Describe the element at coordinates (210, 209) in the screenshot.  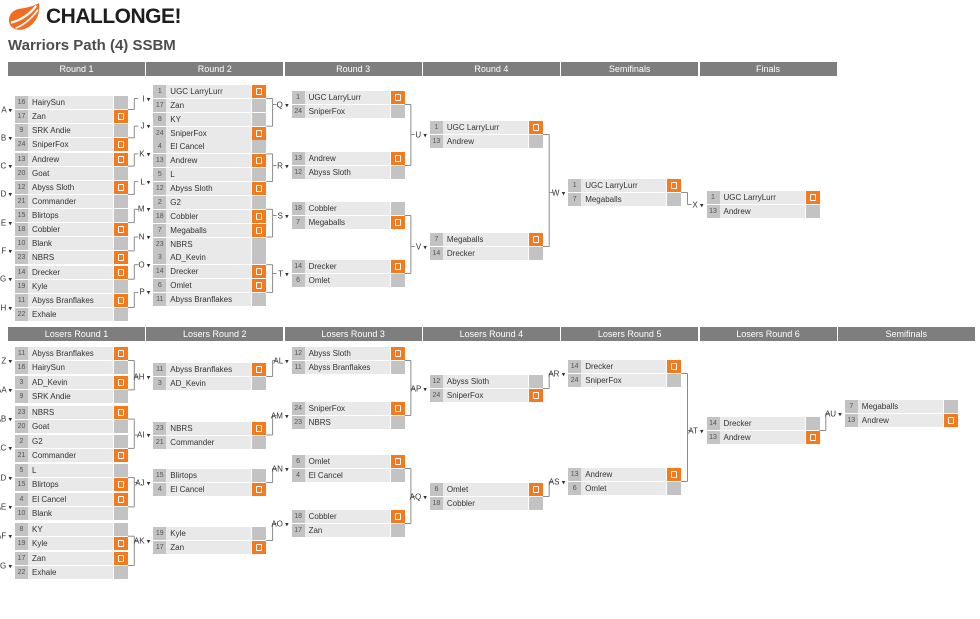
I see `match-M: 2 G2 18 Cobbler` at that location.